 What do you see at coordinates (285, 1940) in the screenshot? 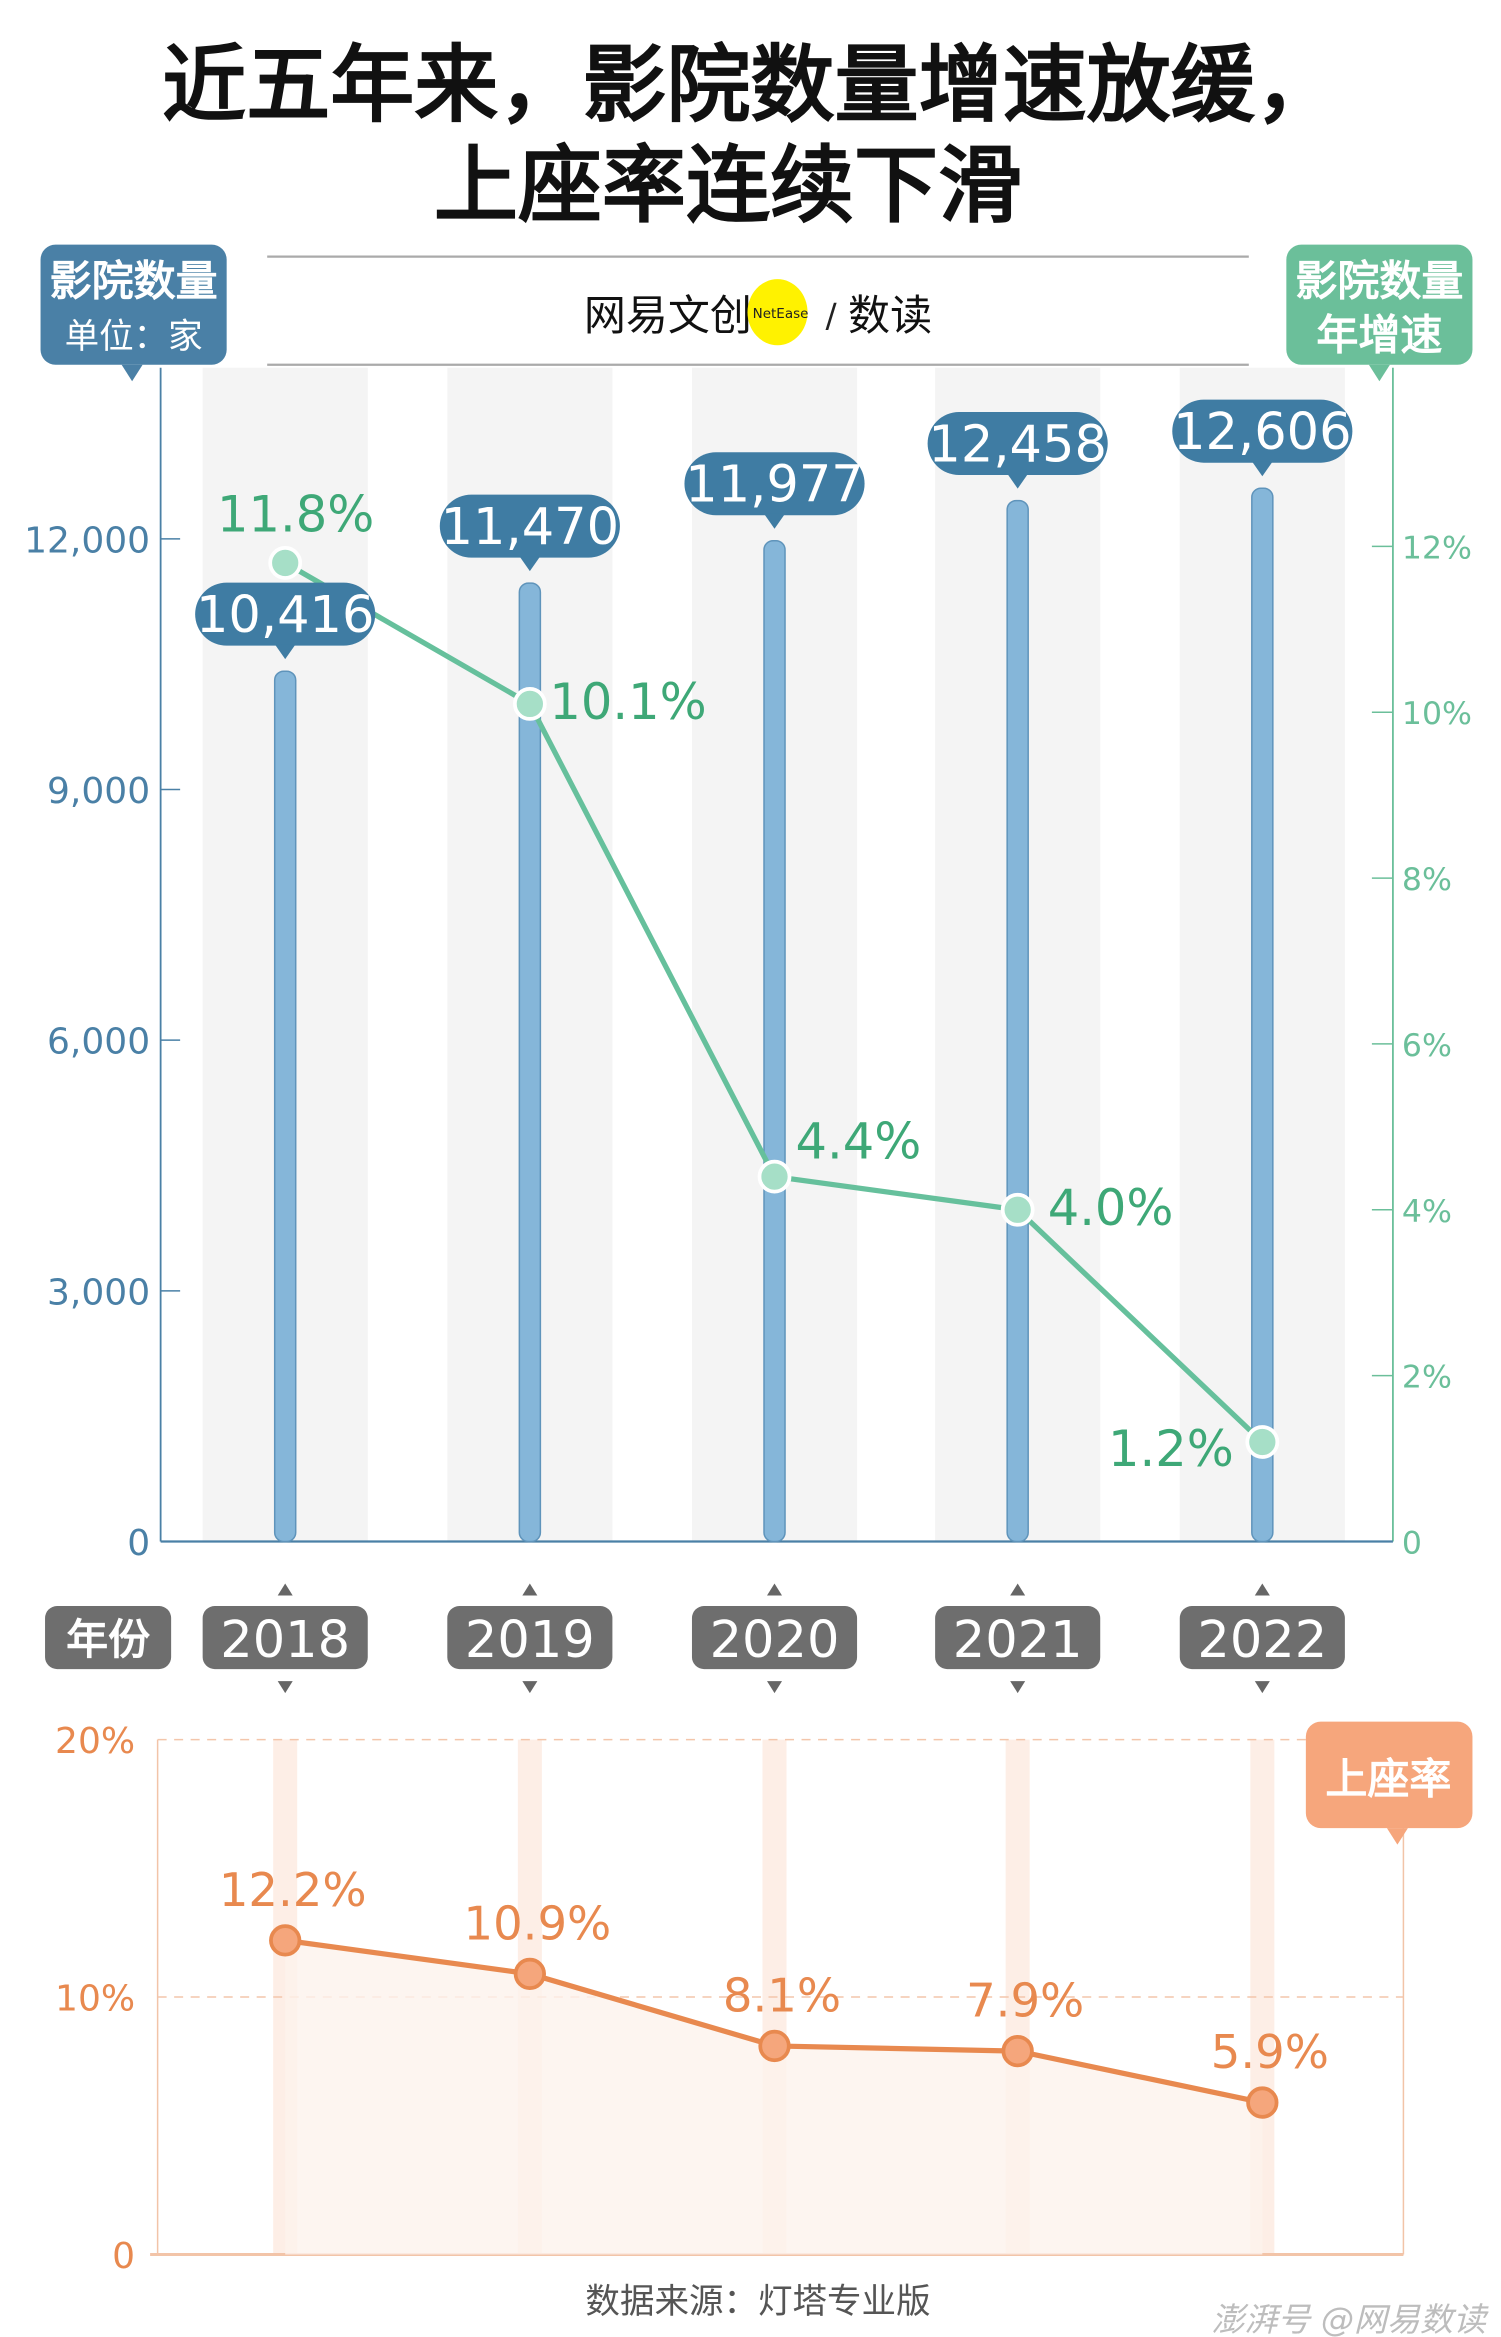
I see `occupancy-point-2018` at bounding box center [285, 1940].